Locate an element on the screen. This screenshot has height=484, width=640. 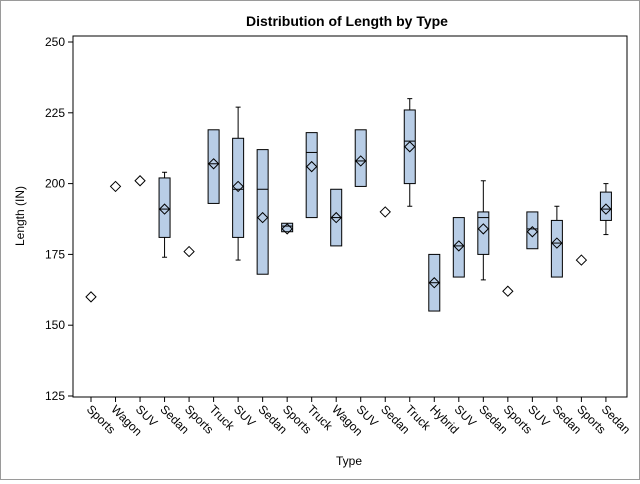
x-axis-label: Type is located at coordinates (349, 461).